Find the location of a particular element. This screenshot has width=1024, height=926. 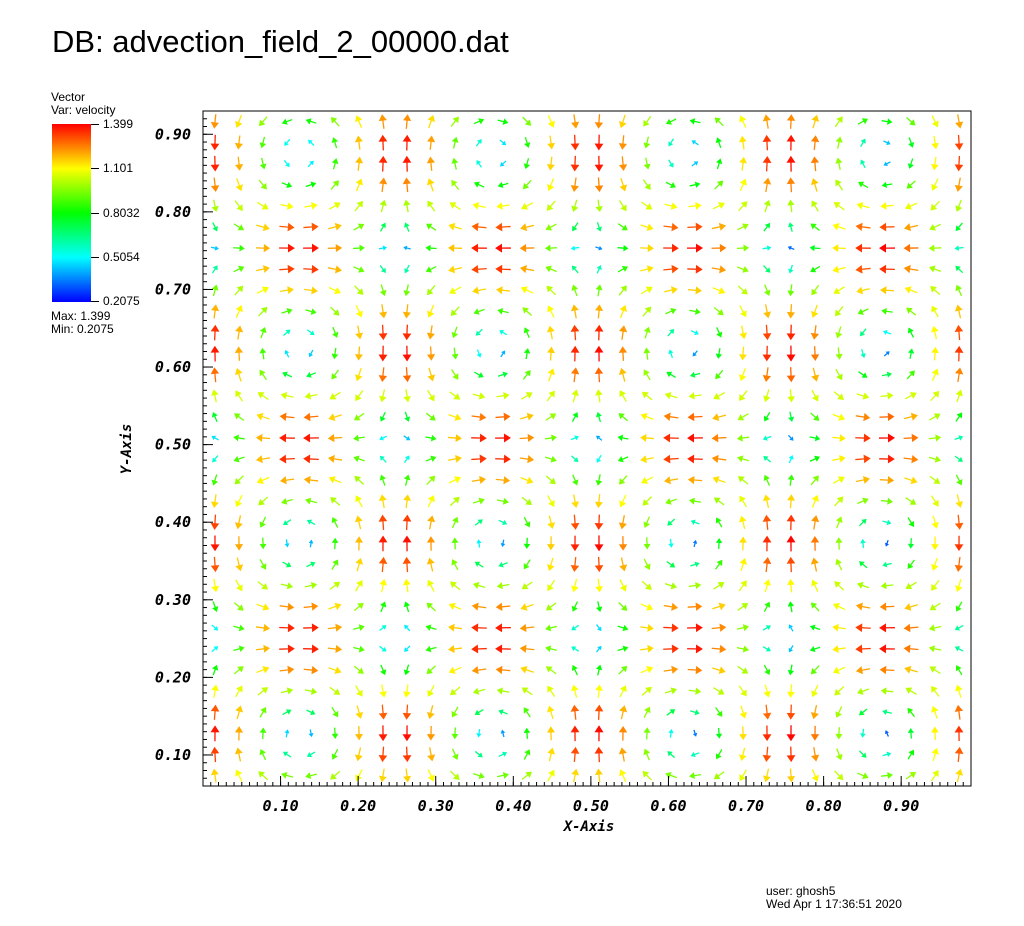

x-tick-label: 0.90 is located at coordinates (901, 806).